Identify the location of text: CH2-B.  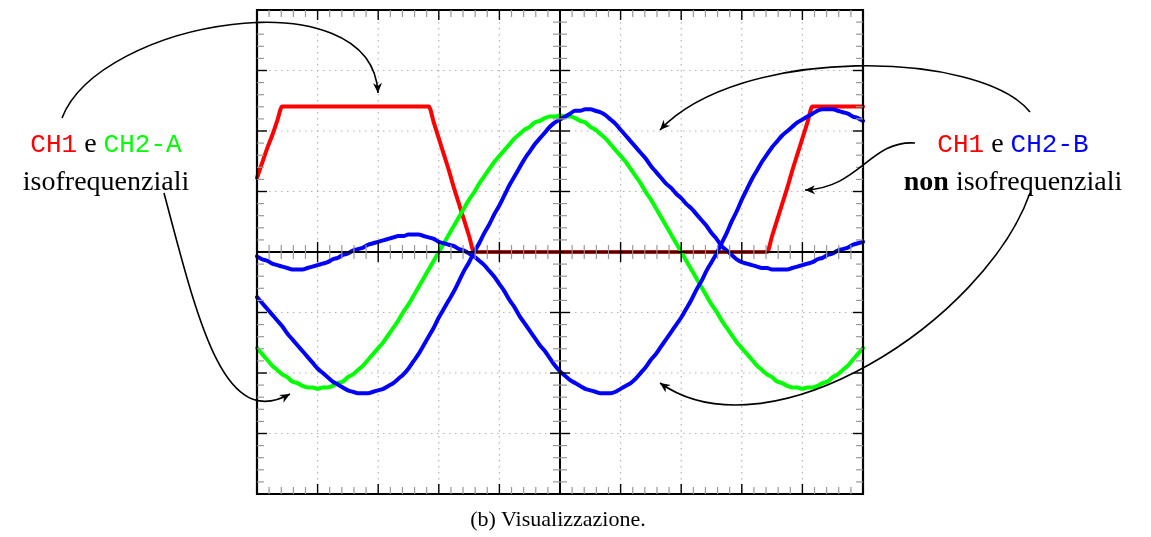
(1049, 145).